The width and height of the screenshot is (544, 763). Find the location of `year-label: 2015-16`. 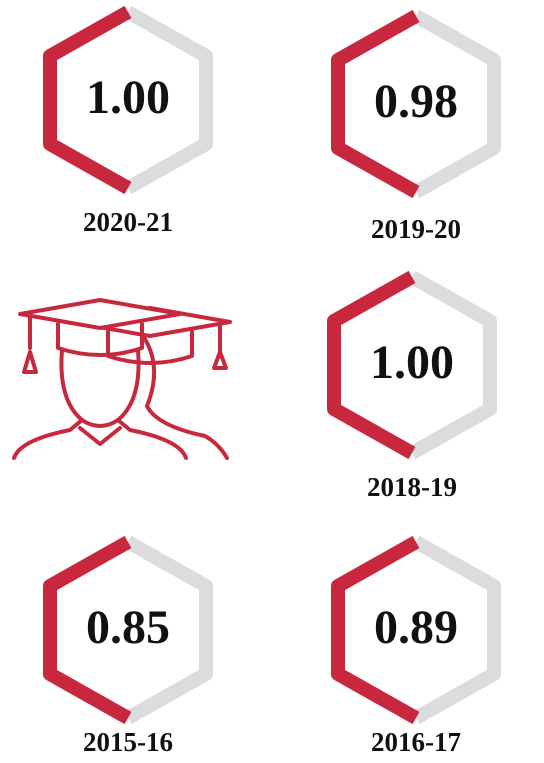

year-label: 2015-16 is located at coordinates (128, 742).